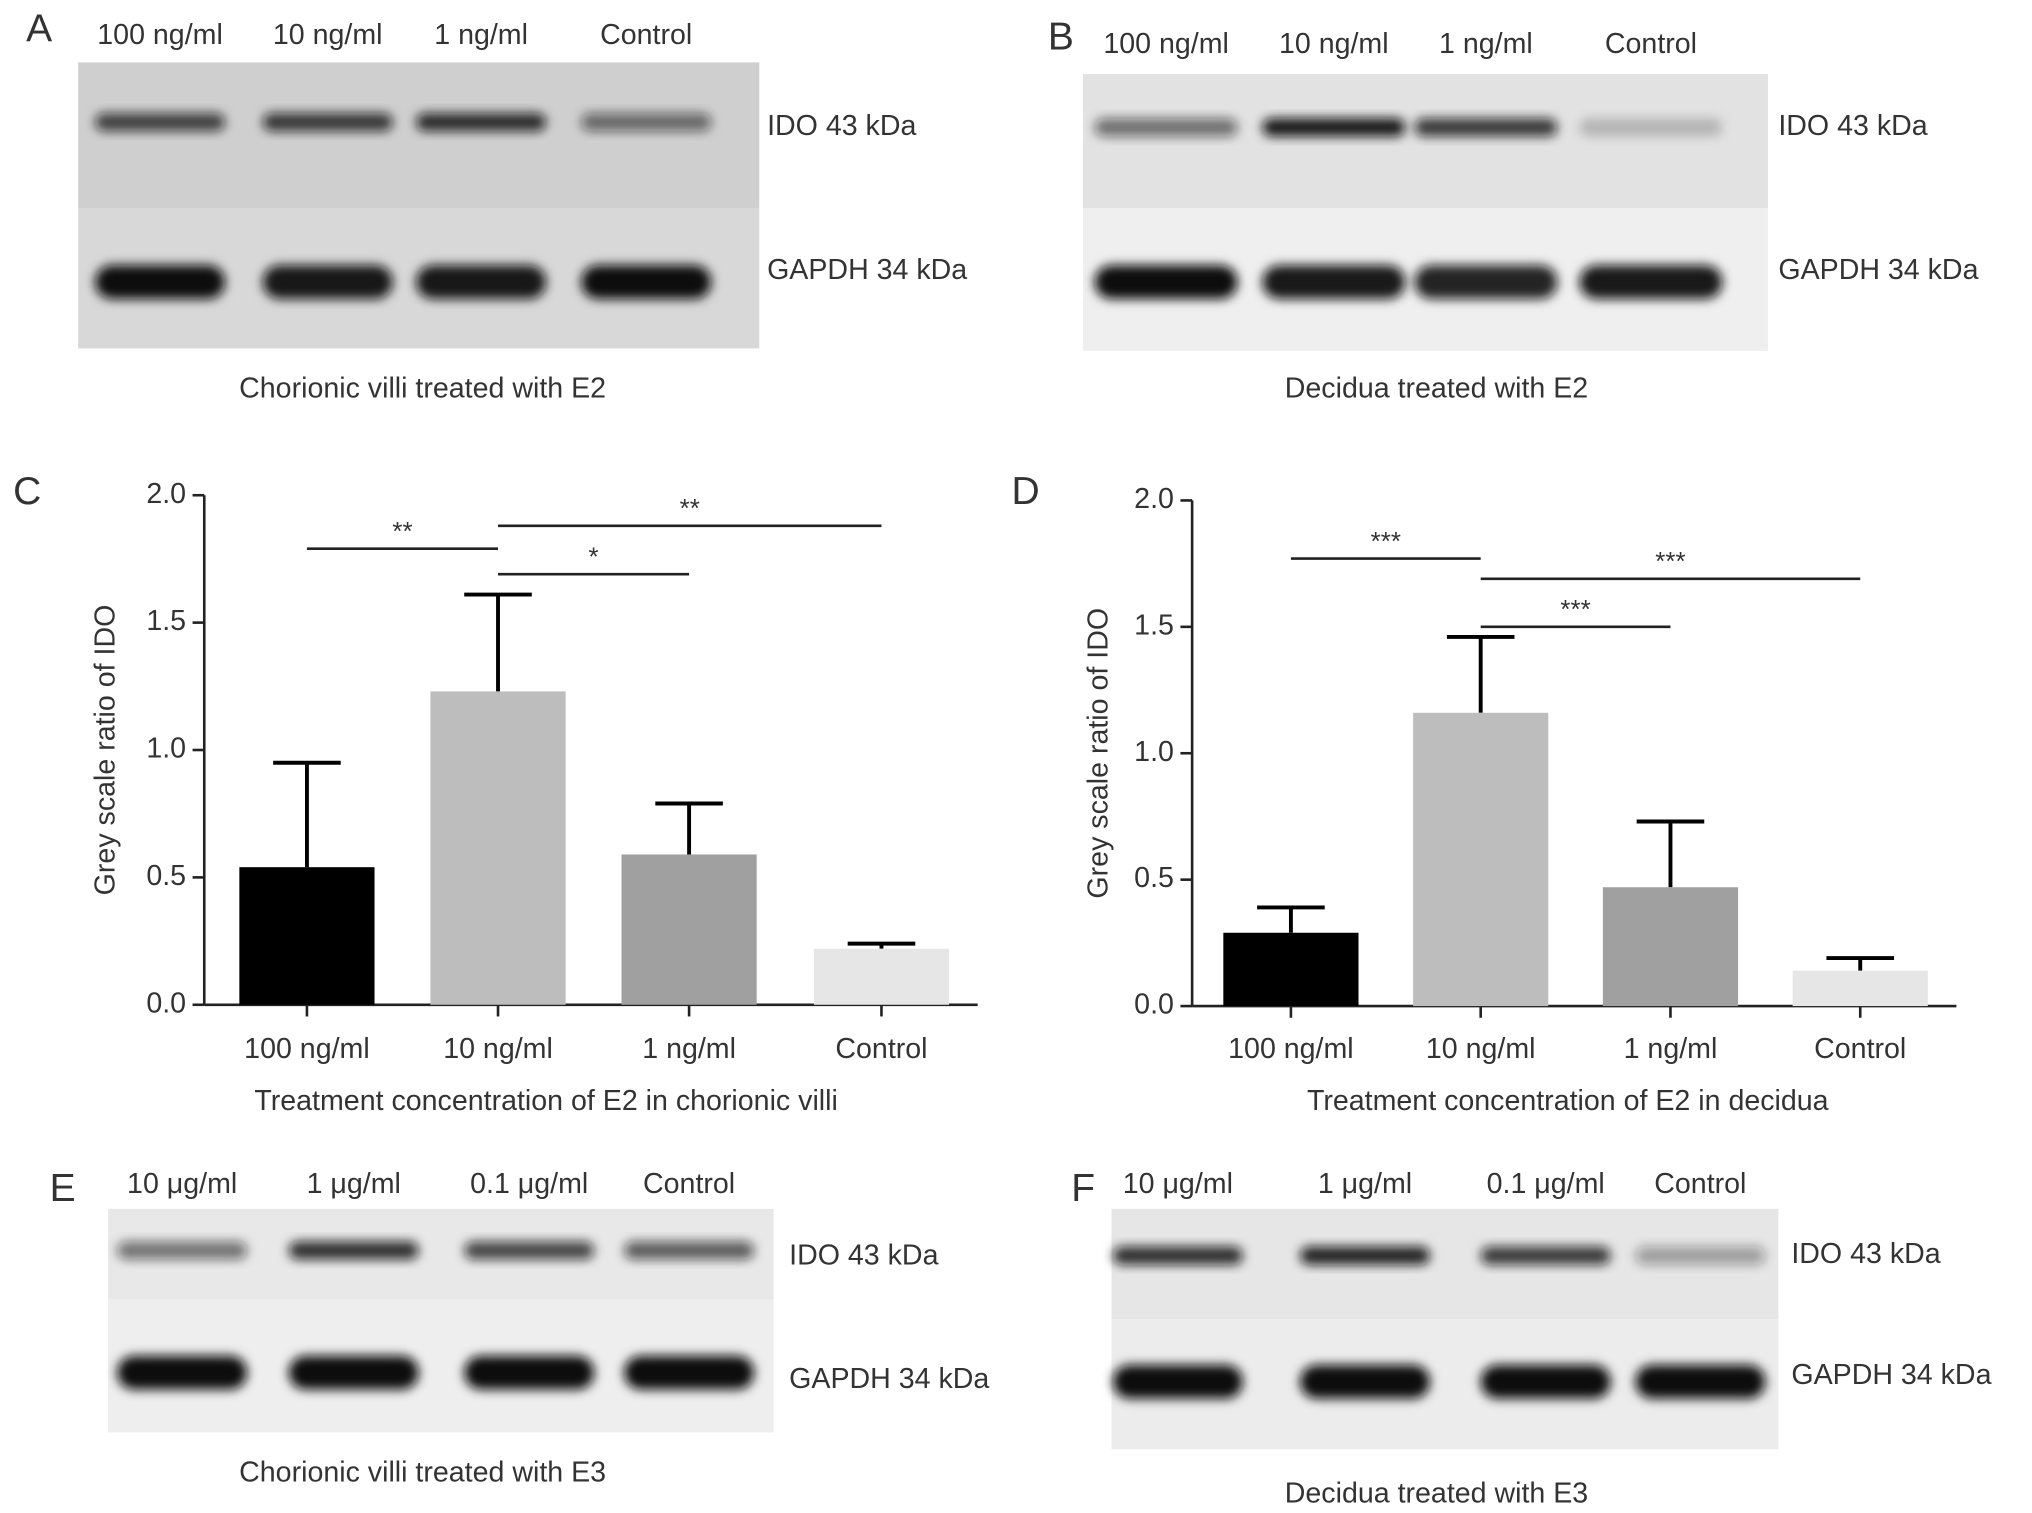 The width and height of the screenshot is (2032, 1513). What do you see at coordinates (1436, 1493) in the screenshot?
I see `blot-caption: Decidua treated with E3` at bounding box center [1436, 1493].